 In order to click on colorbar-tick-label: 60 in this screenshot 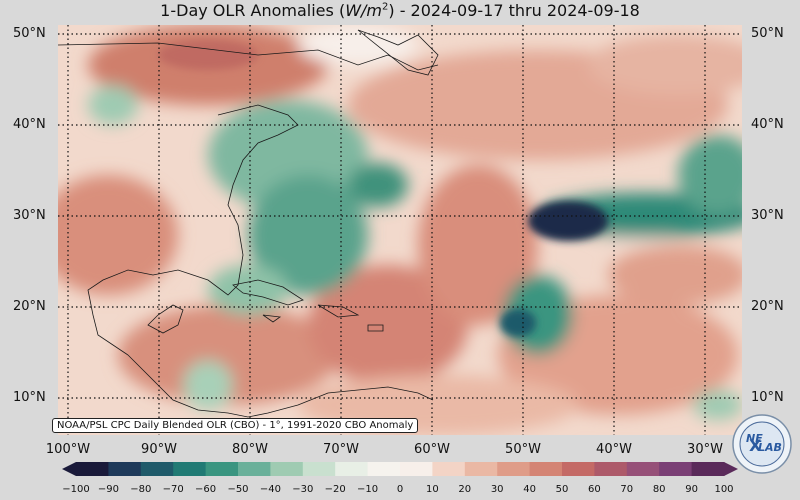, I will do `click(594, 489)`.